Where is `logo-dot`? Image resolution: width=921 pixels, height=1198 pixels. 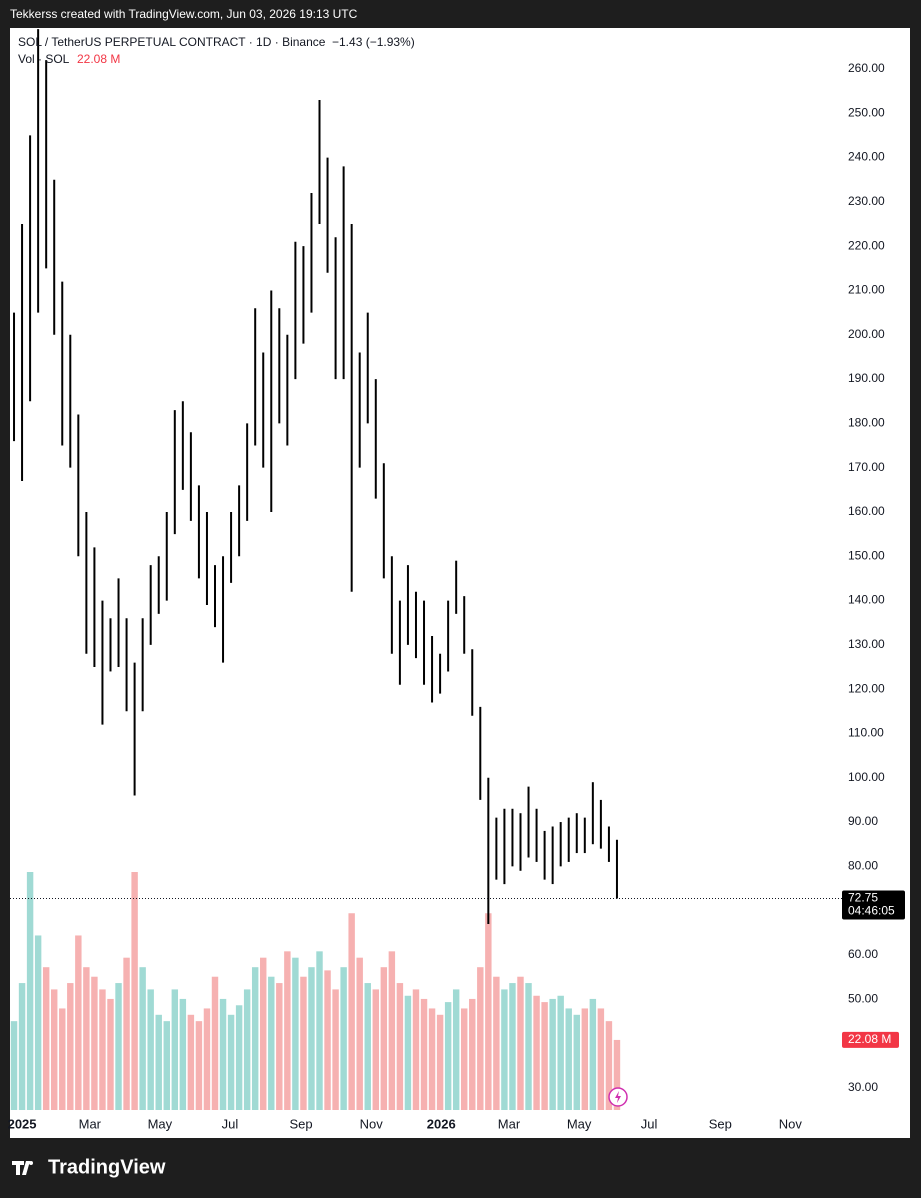
logo-dot is located at coordinates (31, 1163).